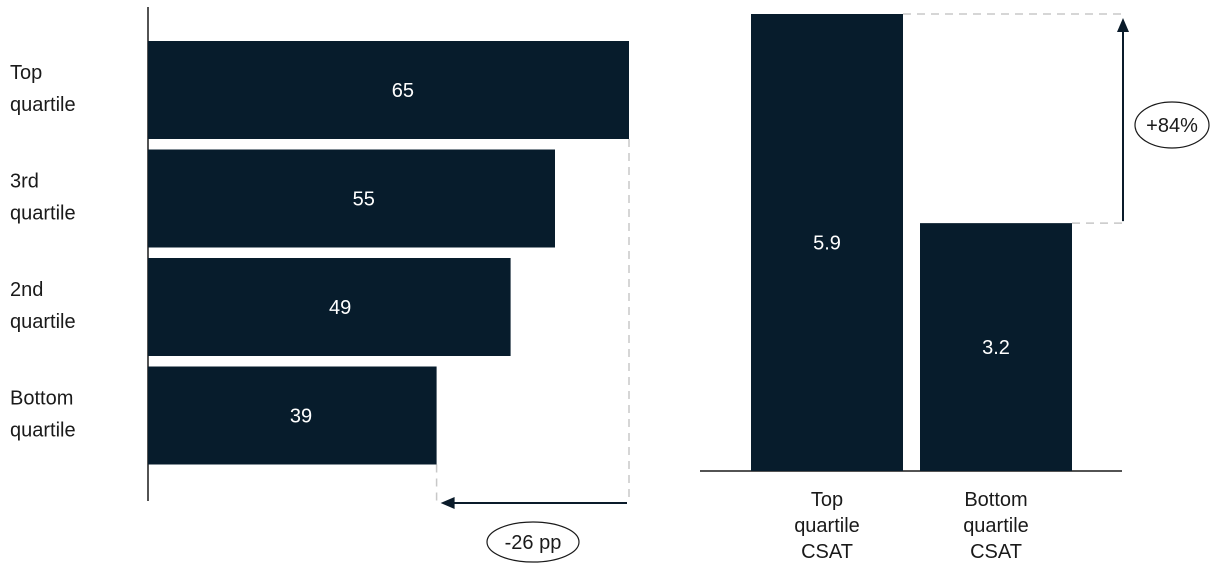 The width and height of the screenshot is (1223, 571). I want to click on bar-value-label: 65, so click(403, 91).